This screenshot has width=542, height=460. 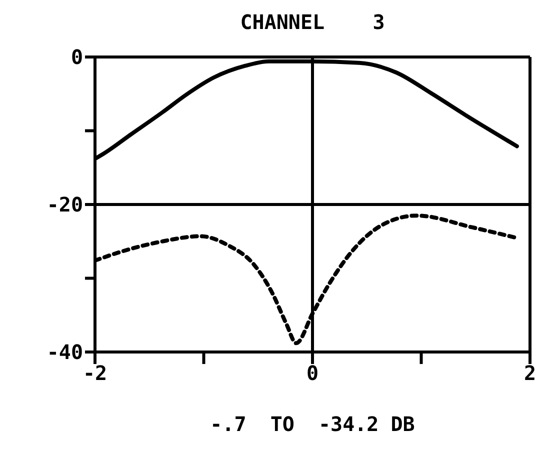 What do you see at coordinates (312, 373) in the screenshot?
I see `x-tick-label: 0` at bounding box center [312, 373].